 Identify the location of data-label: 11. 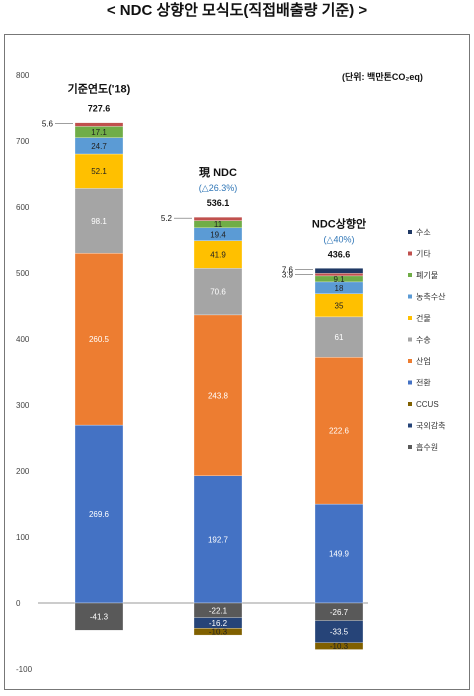
(218, 224).